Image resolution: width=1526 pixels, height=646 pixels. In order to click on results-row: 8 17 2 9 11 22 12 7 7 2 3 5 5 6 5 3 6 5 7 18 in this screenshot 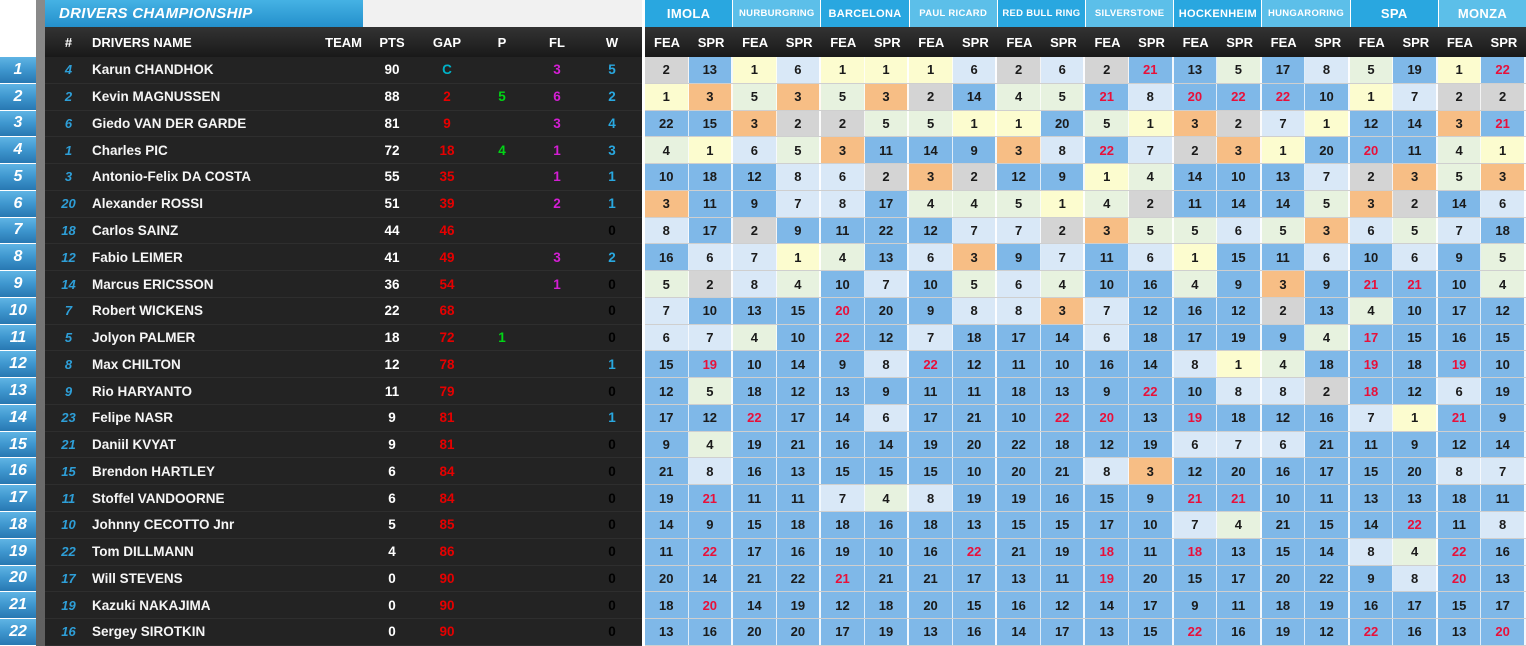, I will do `click(1085, 231)`.